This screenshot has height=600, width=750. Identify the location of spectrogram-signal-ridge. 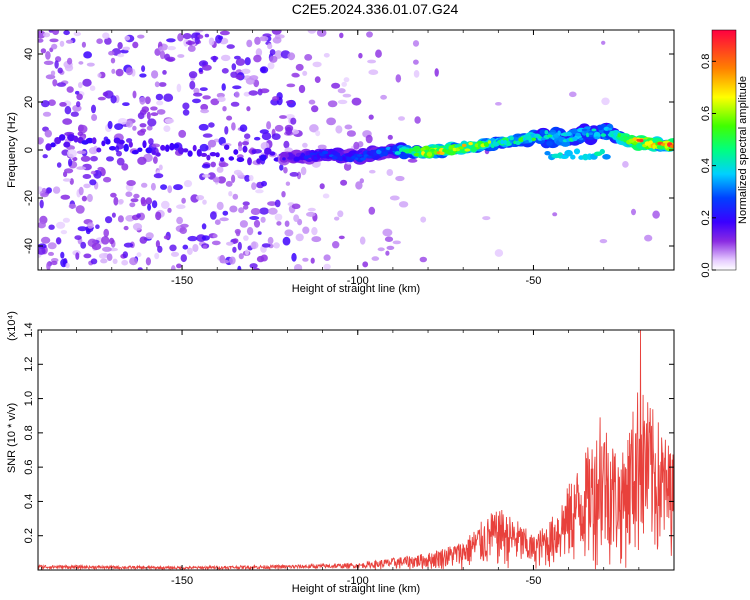
(359, 144).